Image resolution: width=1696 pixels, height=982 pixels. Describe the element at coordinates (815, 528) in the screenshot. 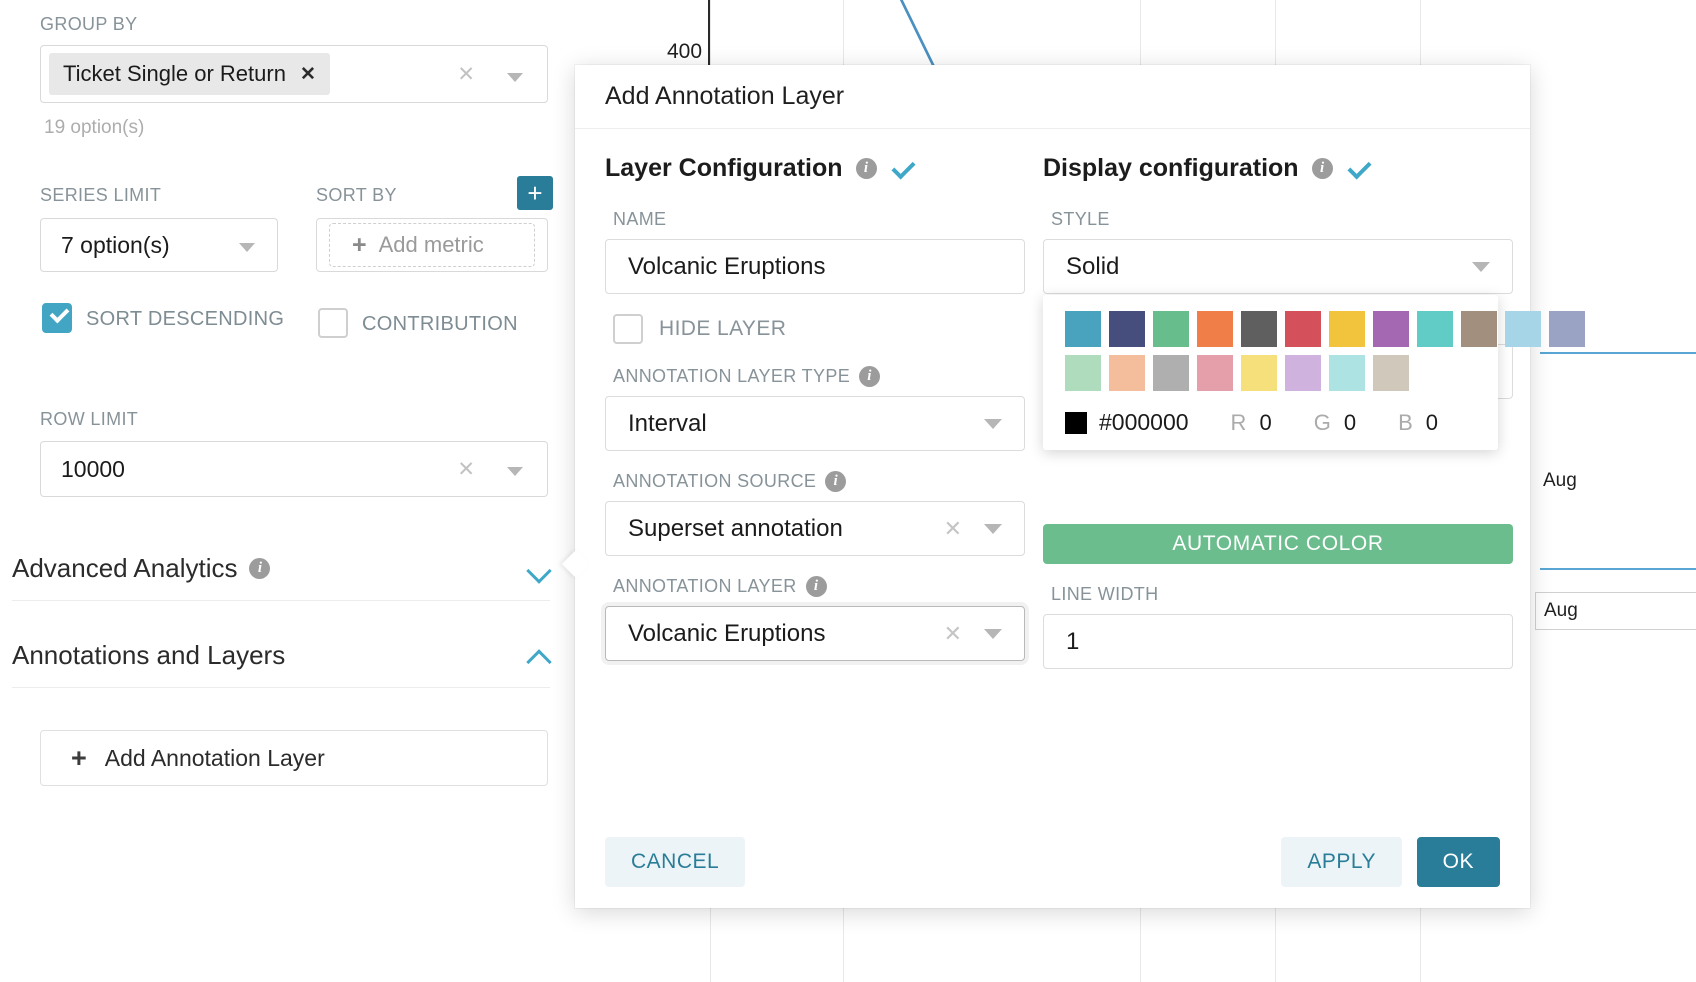

I see `annotation-source-select: Superset annotation ✕` at that location.